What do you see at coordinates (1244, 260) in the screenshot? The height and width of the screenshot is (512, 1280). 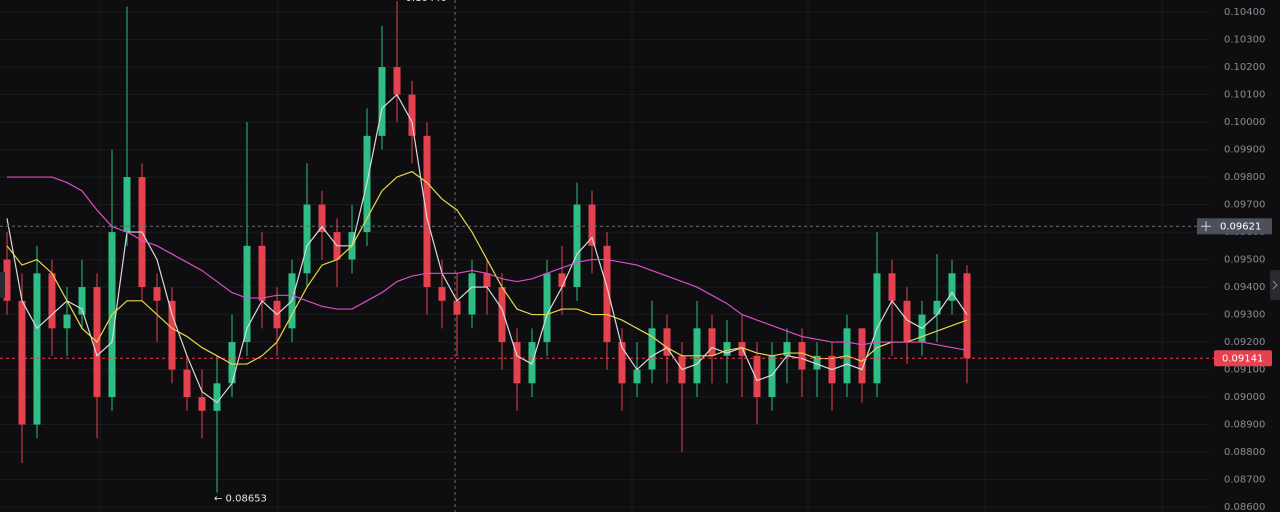 I see `y-tick-label: 0.09500` at bounding box center [1244, 260].